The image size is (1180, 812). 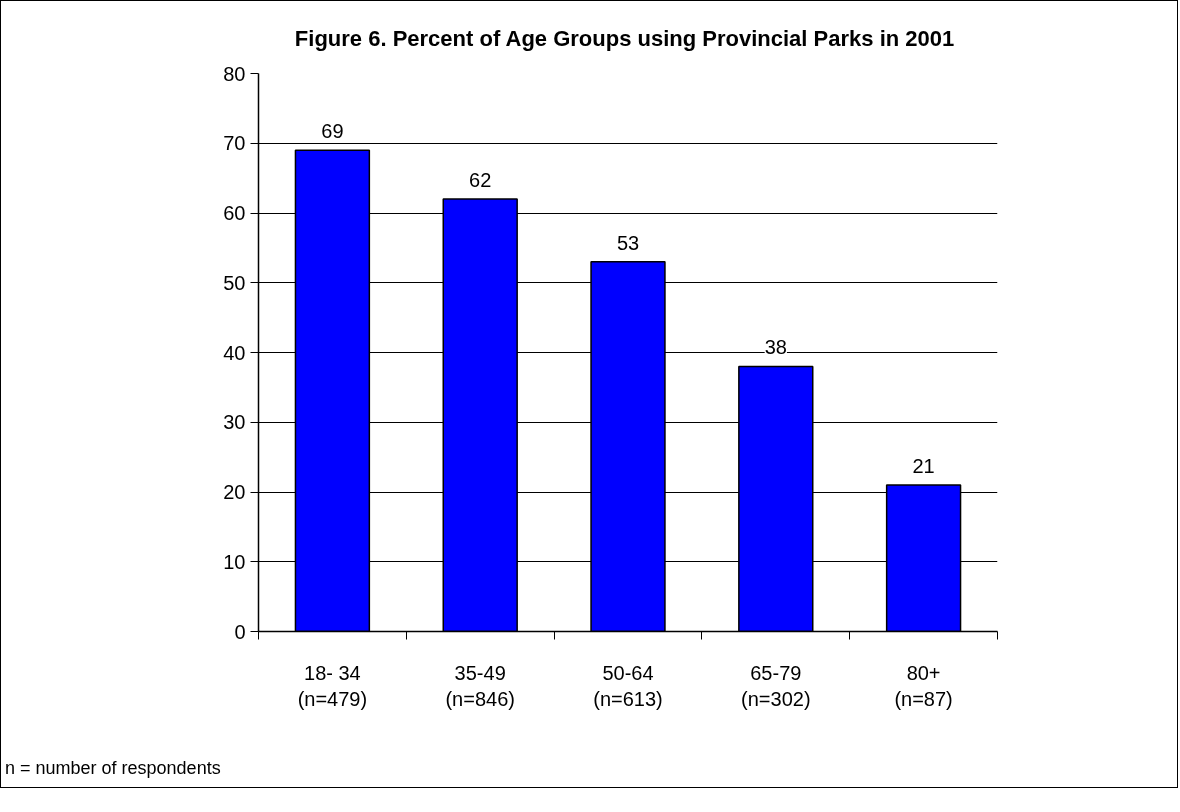 I want to click on x-tick-label: 35-49 (n=846), so click(x=480, y=685).